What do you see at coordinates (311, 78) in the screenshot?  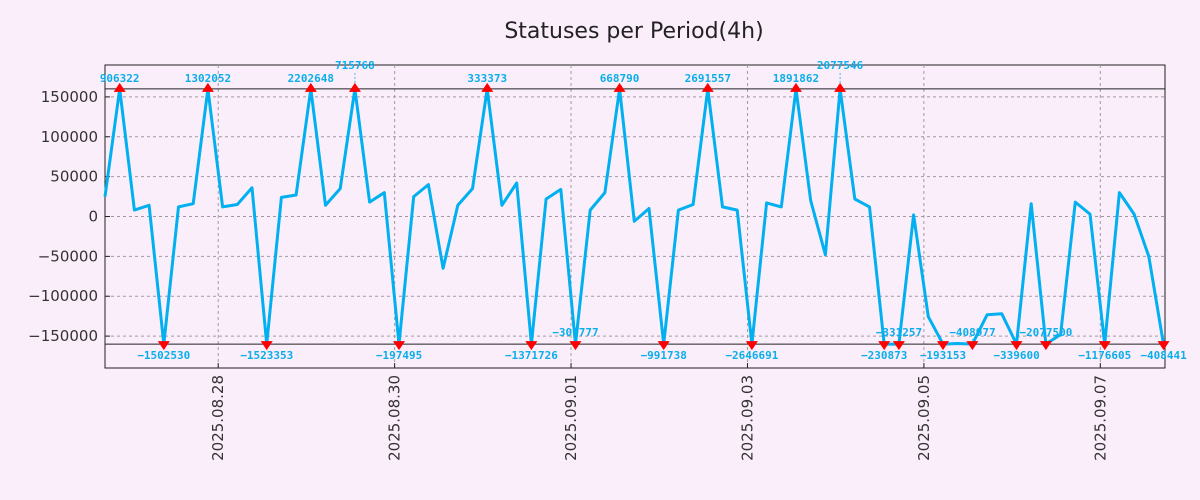 I see `data-label: 2202648` at bounding box center [311, 78].